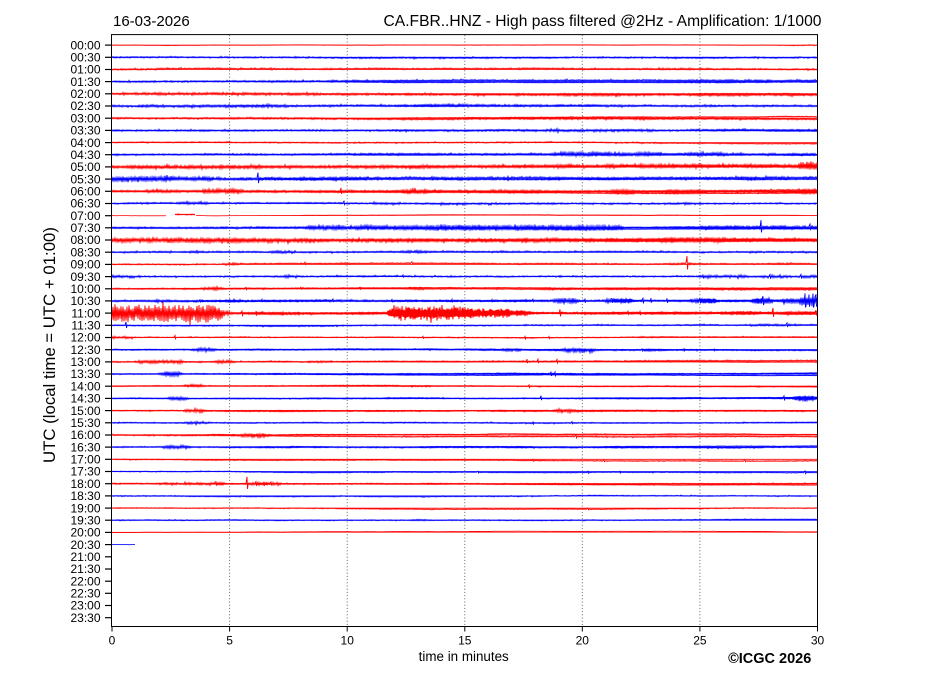 This screenshot has height=696, width=927. I want to click on svg-text: 20:30, so click(85, 545).